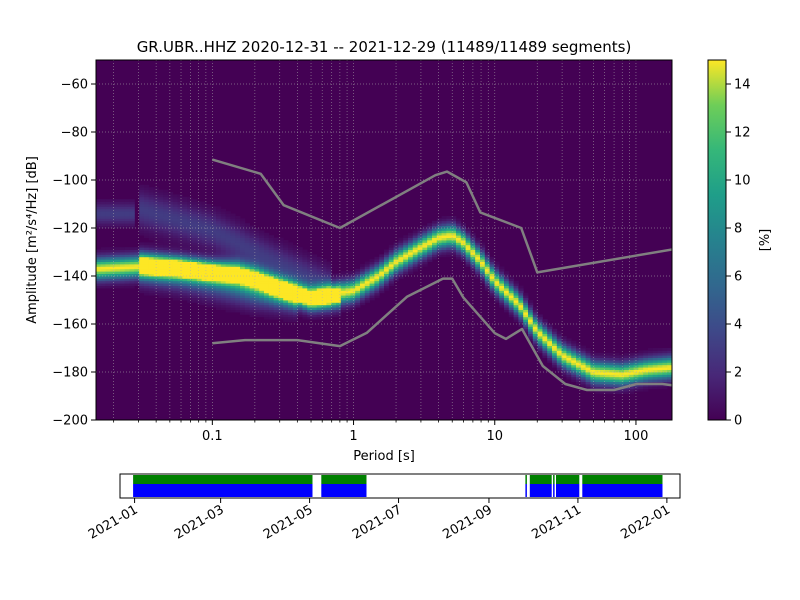 The image size is (800, 600). I want to click on date-tick-label: 2021-03, so click(199, 522).